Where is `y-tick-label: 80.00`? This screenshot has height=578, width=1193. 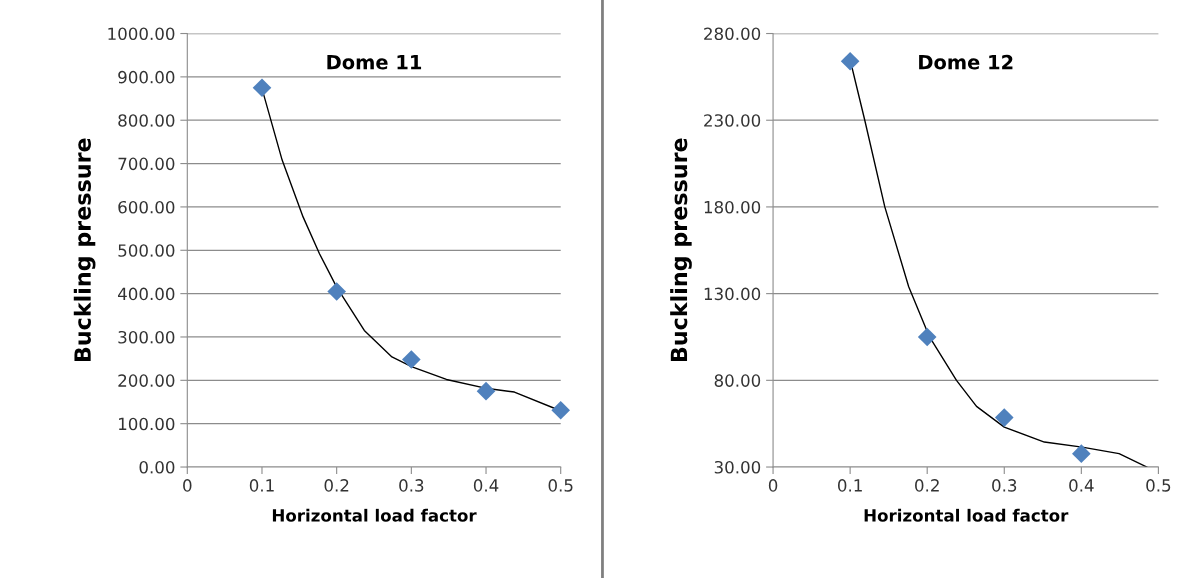
y-tick-label: 80.00 is located at coordinates (737, 380).